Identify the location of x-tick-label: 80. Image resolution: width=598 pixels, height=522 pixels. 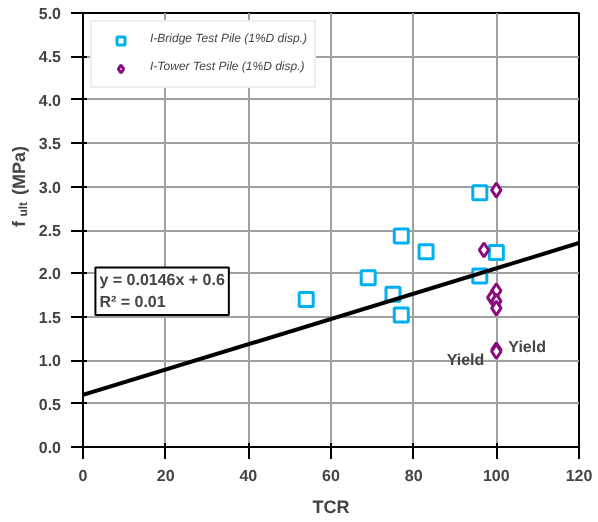
(414, 476).